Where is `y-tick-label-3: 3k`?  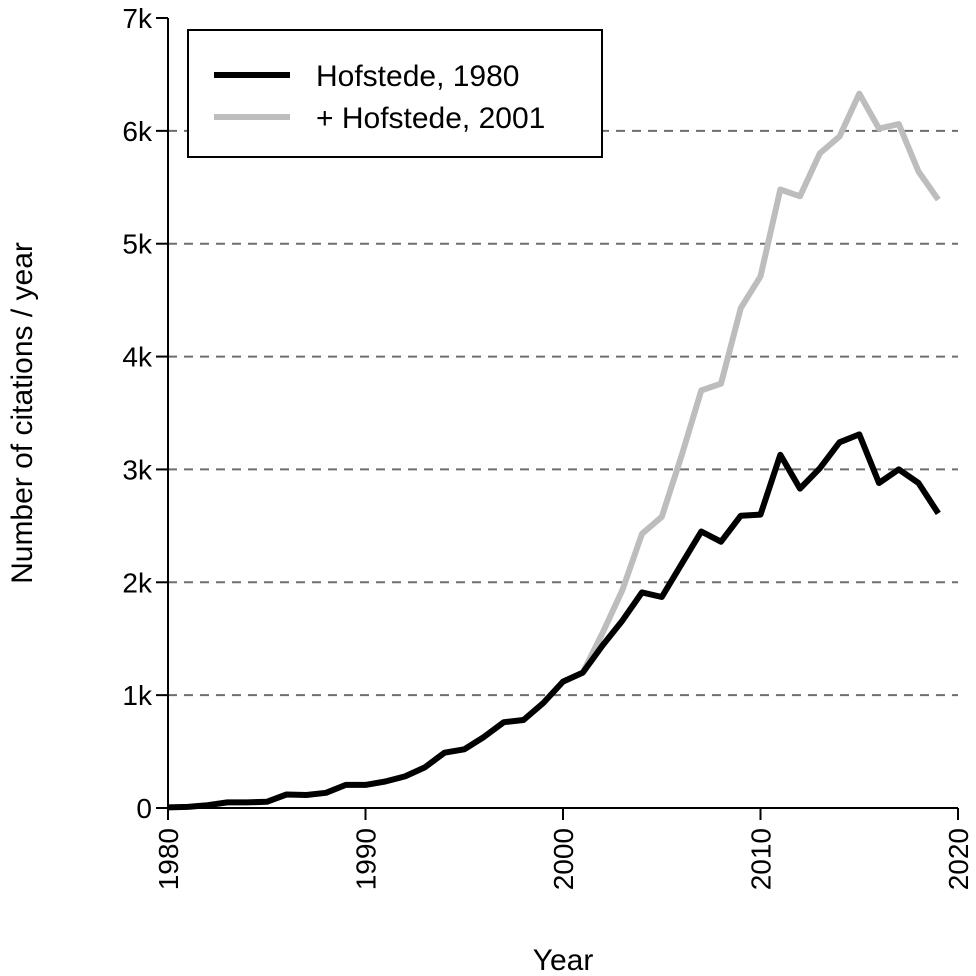
y-tick-label-3: 3k is located at coordinates (137, 469).